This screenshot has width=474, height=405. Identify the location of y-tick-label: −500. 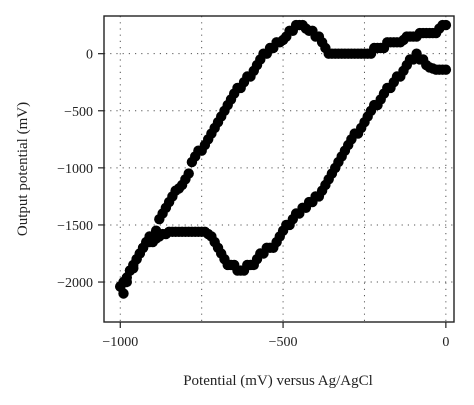
(78, 112).